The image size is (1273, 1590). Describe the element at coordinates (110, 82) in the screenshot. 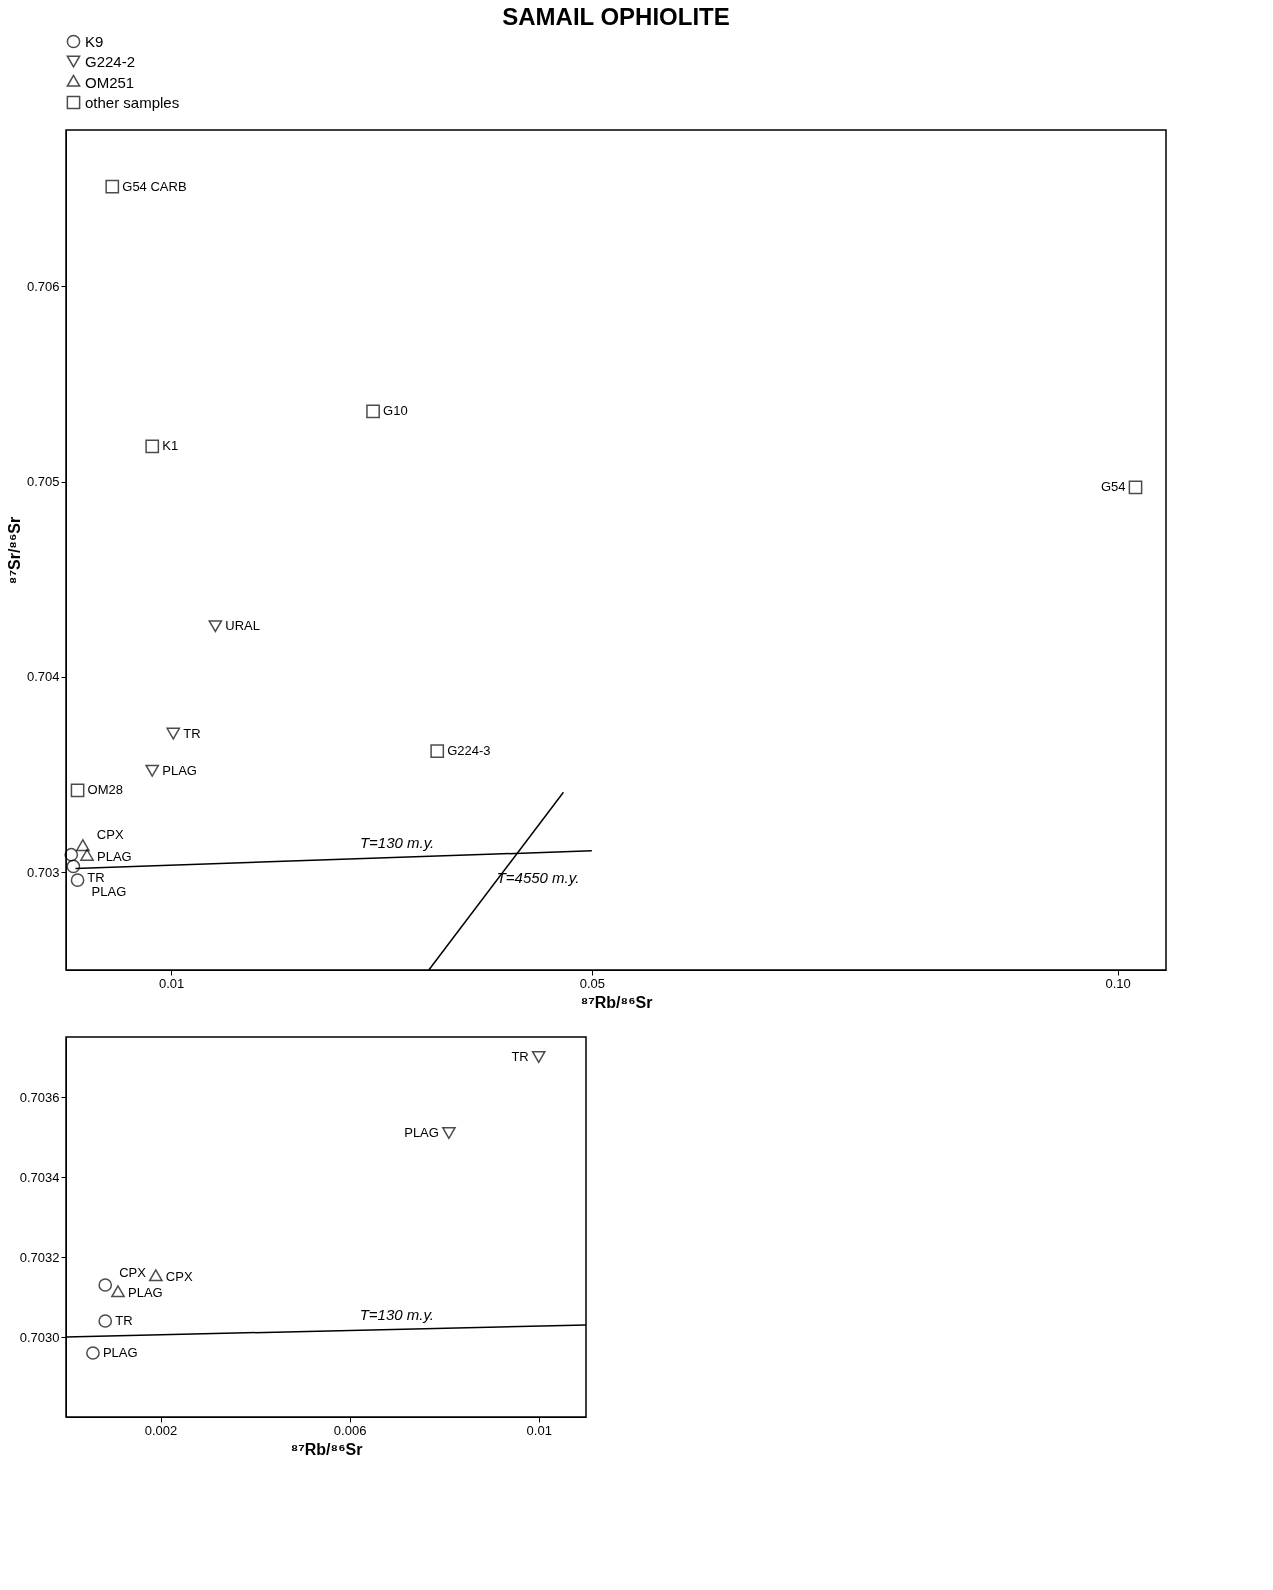

I see `legend-label: OM251` at that location.